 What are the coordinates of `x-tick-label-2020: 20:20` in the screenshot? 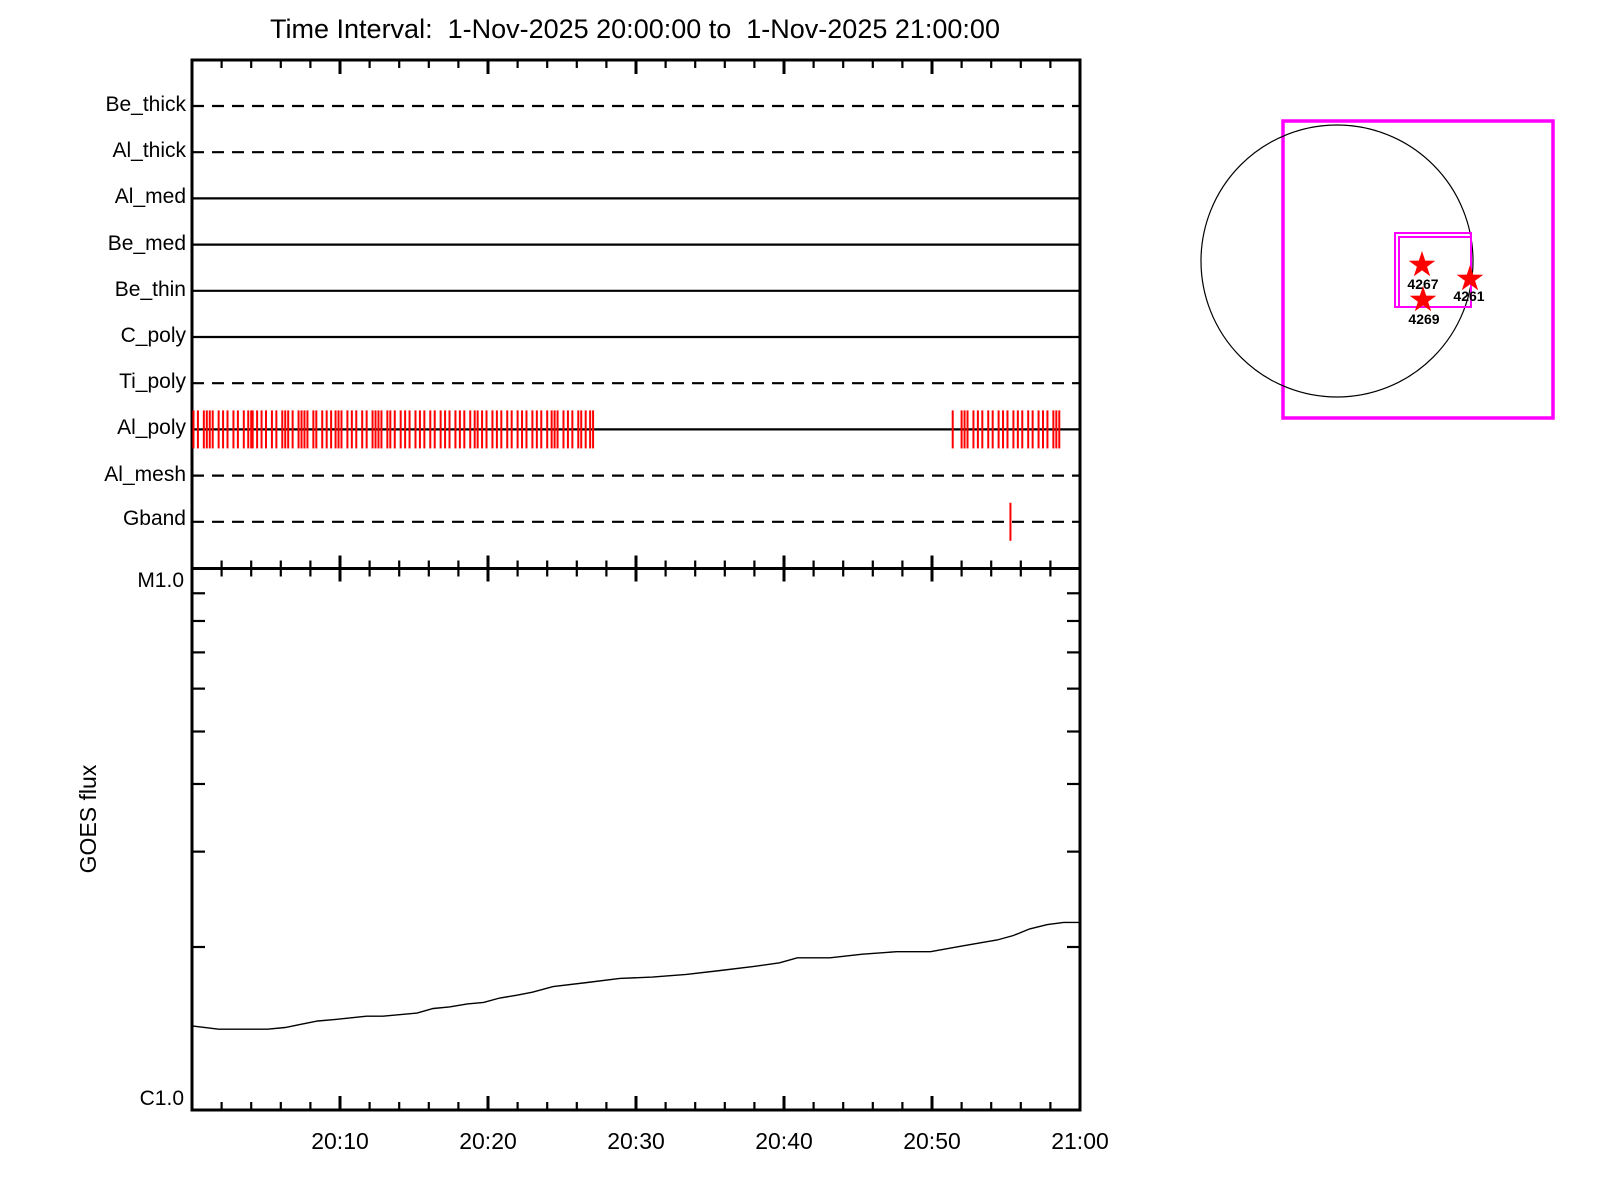 It's located at (488, 1141).